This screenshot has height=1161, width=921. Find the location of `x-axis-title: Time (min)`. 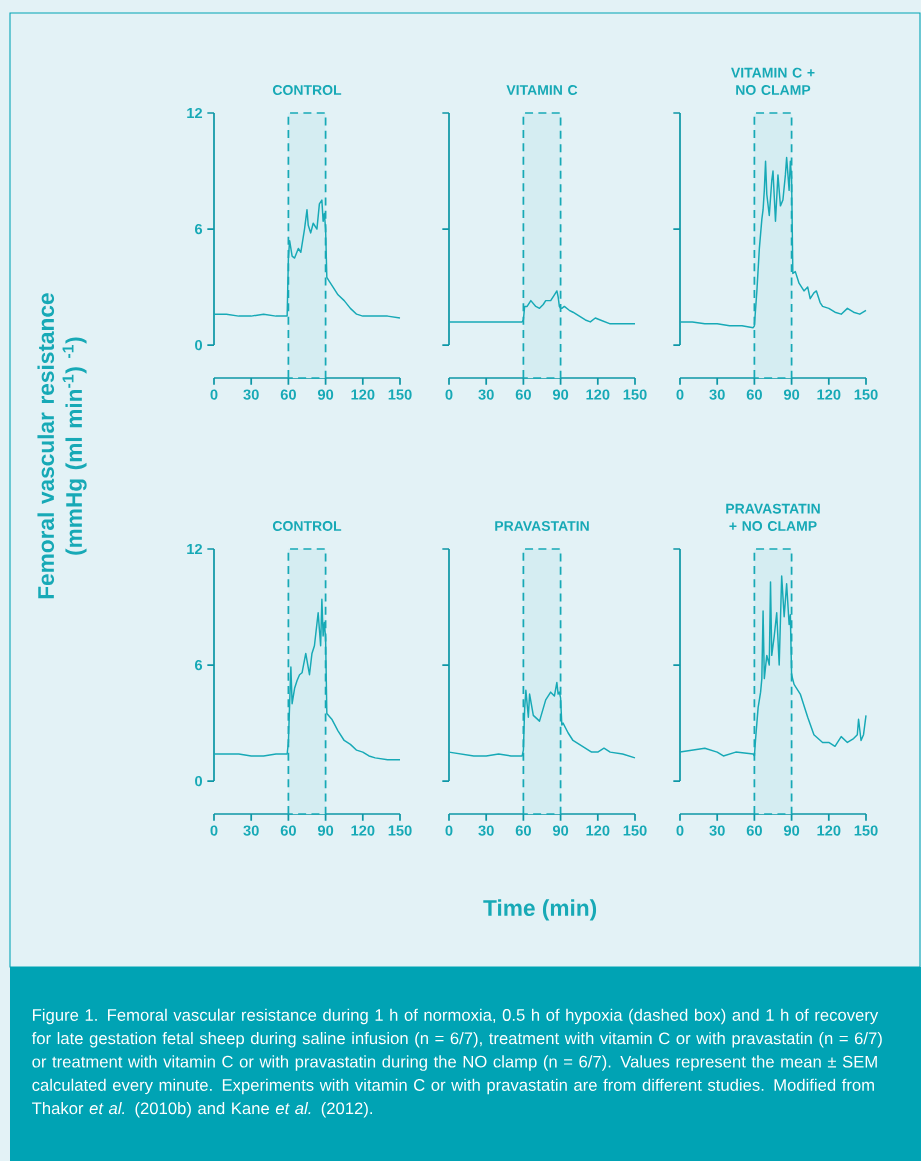

x-axis-title: Time (min) is located at coordinates (540, 910).